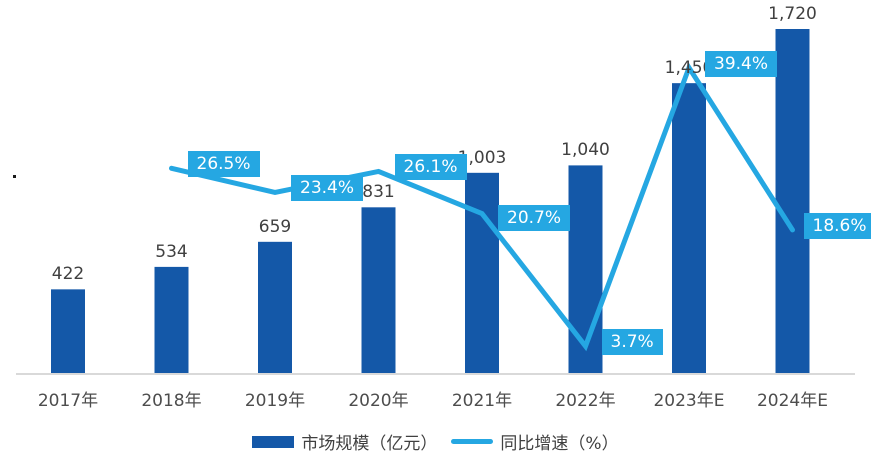 The width and height of the screenshot is (871, 451). I want to click on legend-item-growth-rate: 同比增速（%）, so click(535, 440).